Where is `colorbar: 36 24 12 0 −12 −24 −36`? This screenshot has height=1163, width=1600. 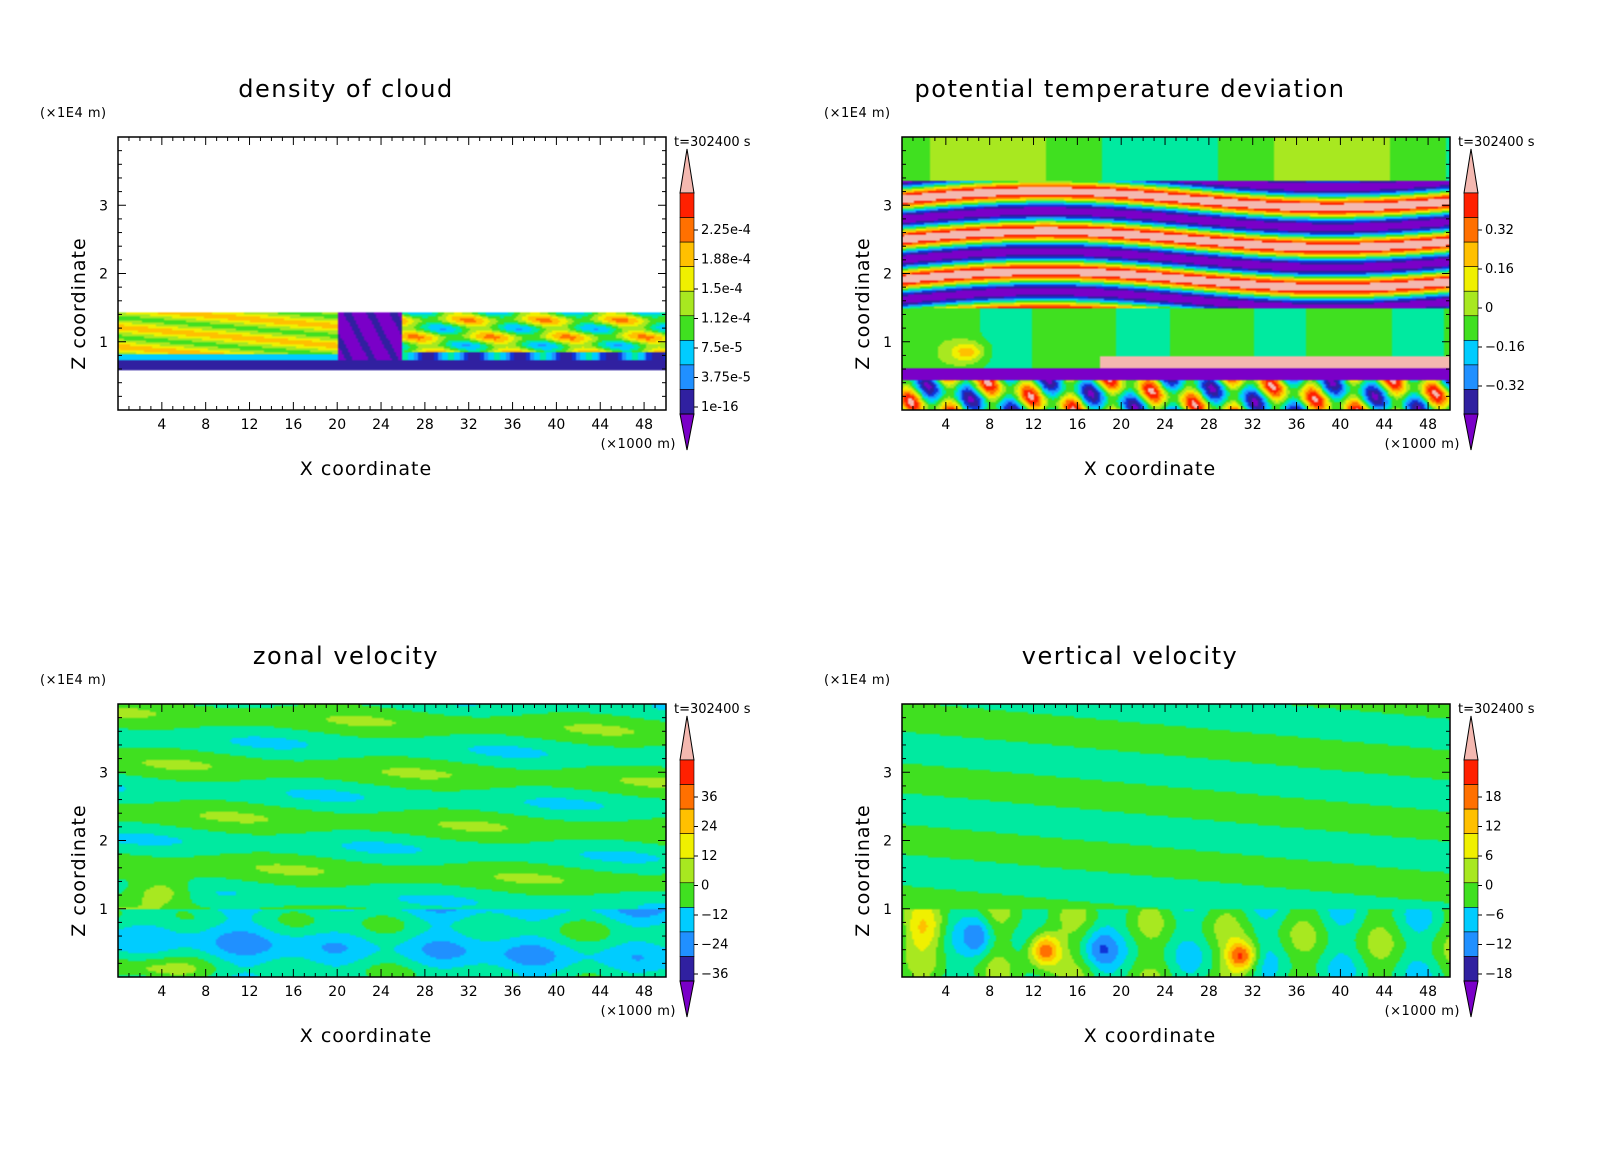
colorbar: 36 24 12 0 −12 −24 −36 is located at coordinates (703, 866).